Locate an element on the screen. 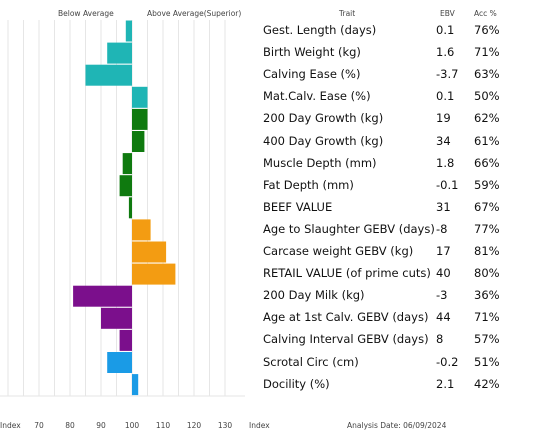 The image size is (550, 440). trait-accuracy: 51% is located at coordinates (487, 361).